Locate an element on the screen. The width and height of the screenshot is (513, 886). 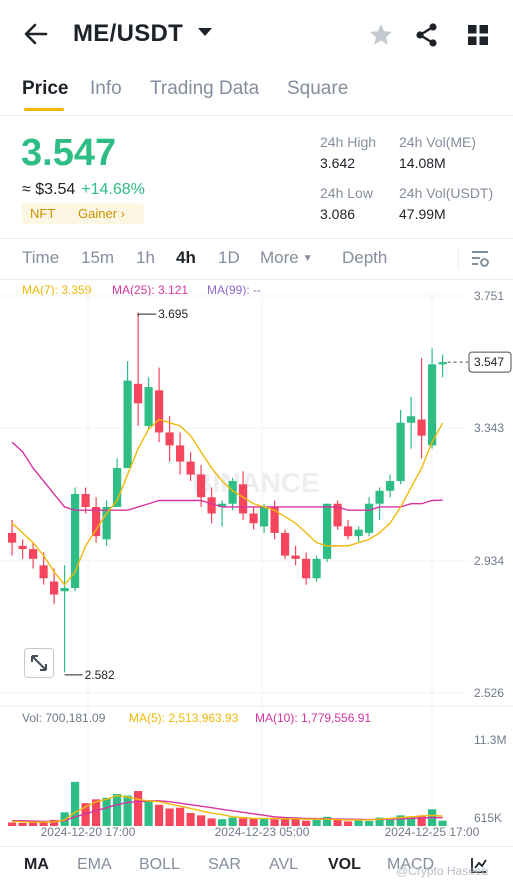
tag-nft: NFT is located at coordinates (53, 213).